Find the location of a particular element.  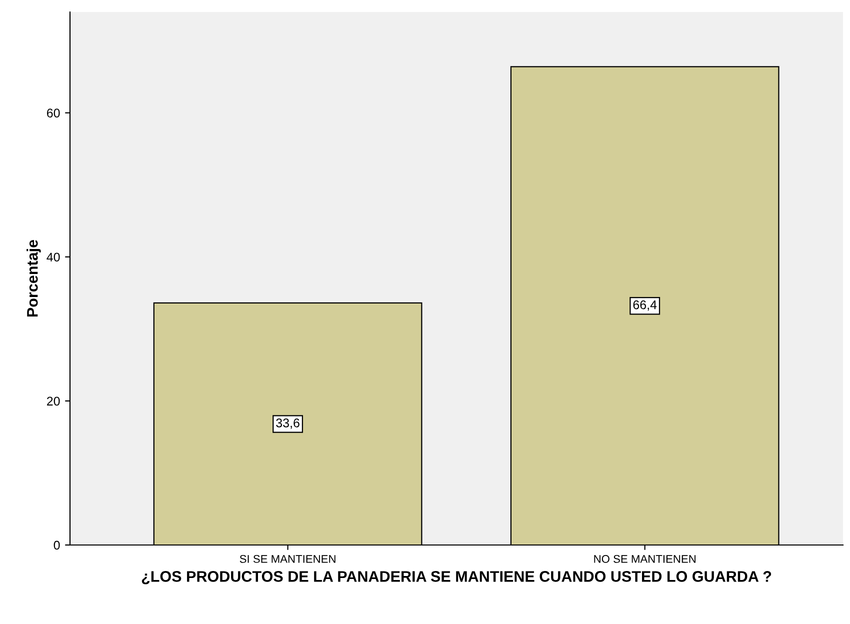

y-tick-label: 20 is located at coordinates (53, 401).